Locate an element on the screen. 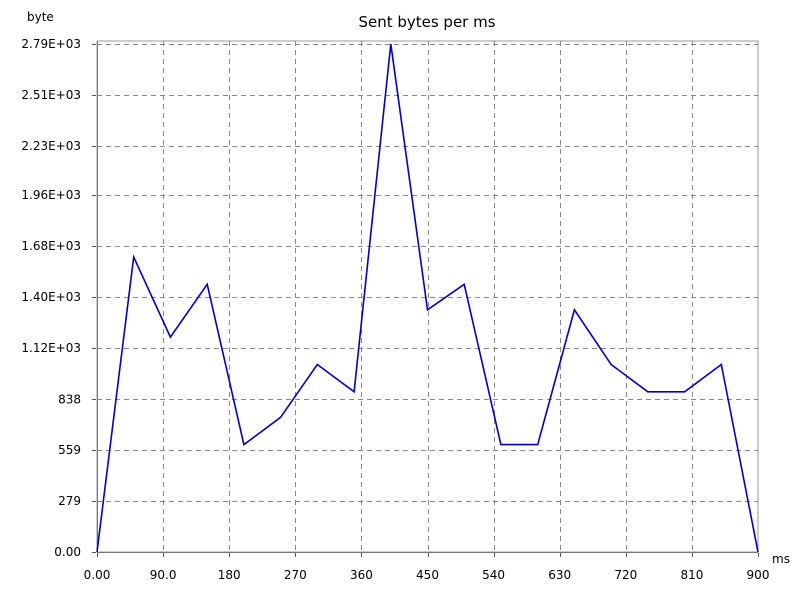 The image size is (800, 600). y-tick-label: 0.00 is located at coordinates (67, 552).